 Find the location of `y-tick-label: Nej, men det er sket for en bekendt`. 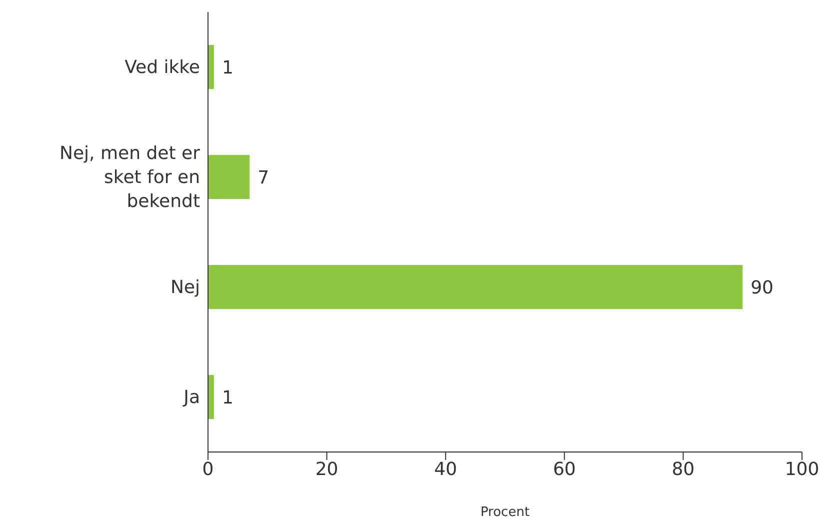

y-tick-label: Nej, men det er sket for en bekendt is located at coordinates (130, 177).